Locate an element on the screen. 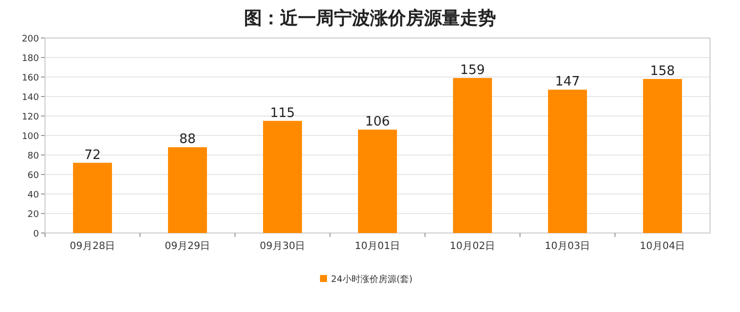 The height and width of the screenshot is (312, 740). y-tick-label: 60 is located at coordinates (34, 176).